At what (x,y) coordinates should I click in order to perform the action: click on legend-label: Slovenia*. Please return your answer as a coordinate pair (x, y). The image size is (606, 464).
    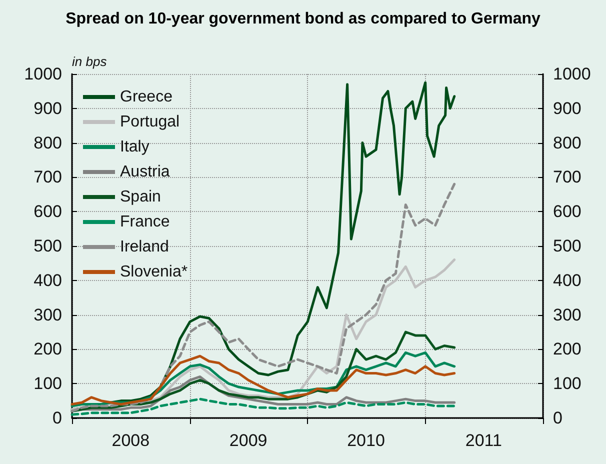
    Looking at the image, I should click on (154, 272).